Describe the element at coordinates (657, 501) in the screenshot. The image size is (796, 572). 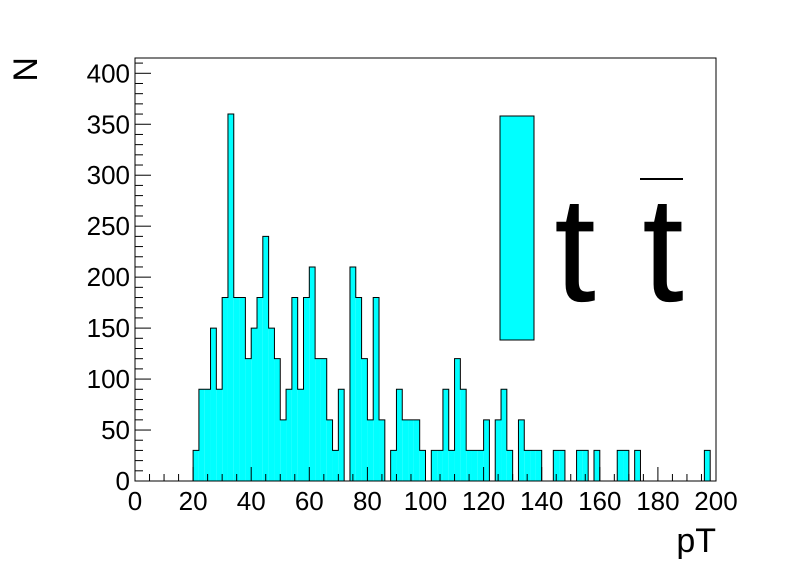
I see `x-tick-label: 180` at that location.